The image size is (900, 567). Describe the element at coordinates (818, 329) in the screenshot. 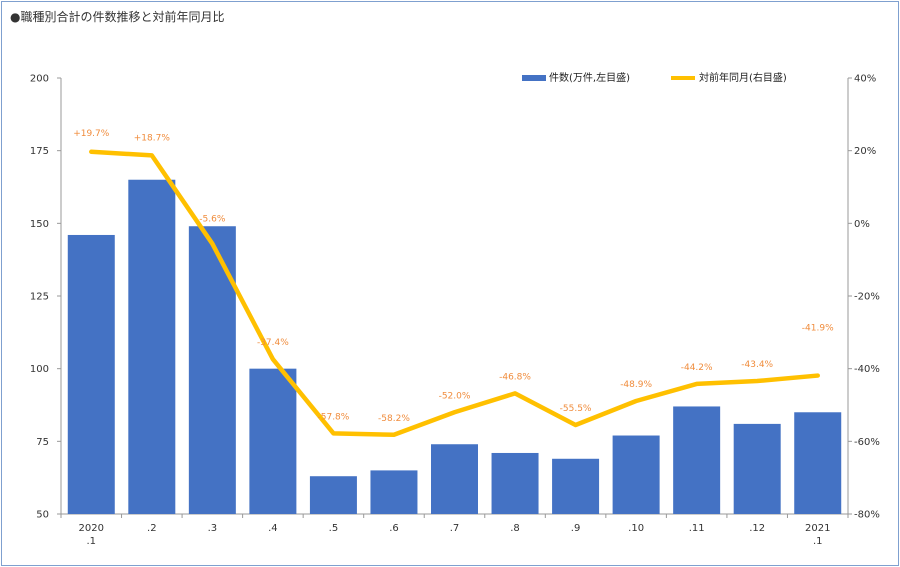

I see `yoy-data-label: -41.9%` at that location.